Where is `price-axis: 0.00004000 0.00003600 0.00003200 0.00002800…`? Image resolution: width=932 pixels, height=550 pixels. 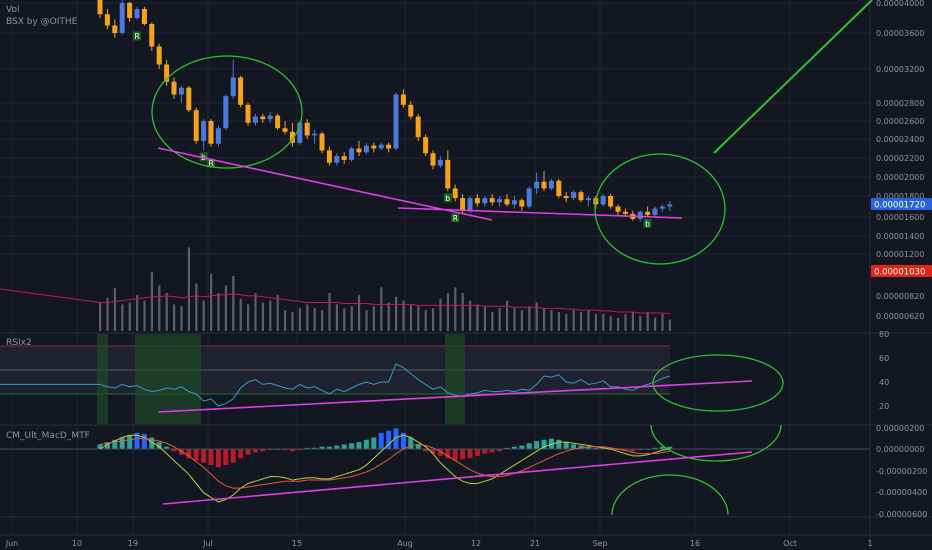
price-axis: 0.00004000 0.00003600 0.00003200 0.00002800… is located at coordinates (900, 160).